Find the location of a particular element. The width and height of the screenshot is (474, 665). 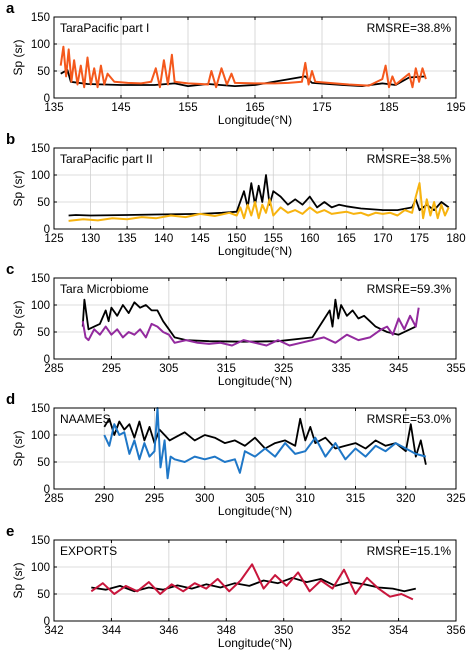

rmsre-label: RMSRE=38.5% is located at coordinates (409, 159).